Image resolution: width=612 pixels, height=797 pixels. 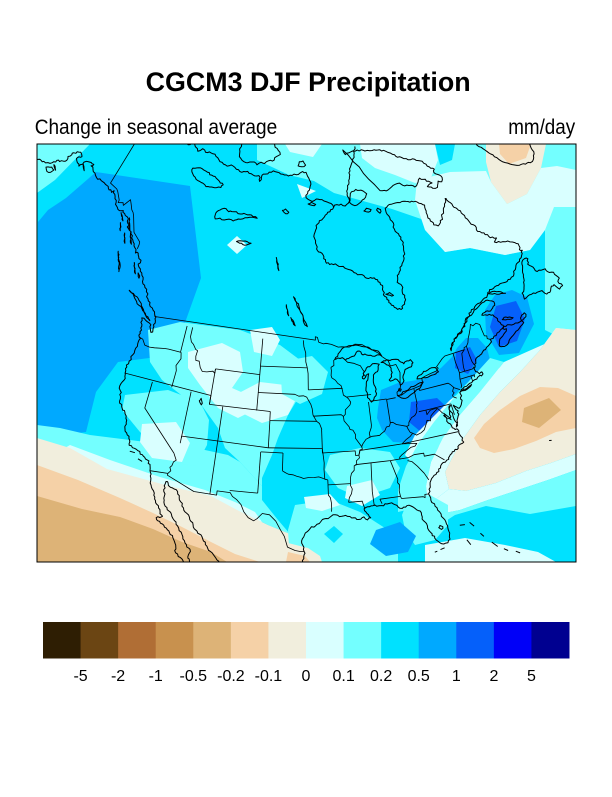 I want to click on svg-text: 0.1, so click(x=343, y=676).